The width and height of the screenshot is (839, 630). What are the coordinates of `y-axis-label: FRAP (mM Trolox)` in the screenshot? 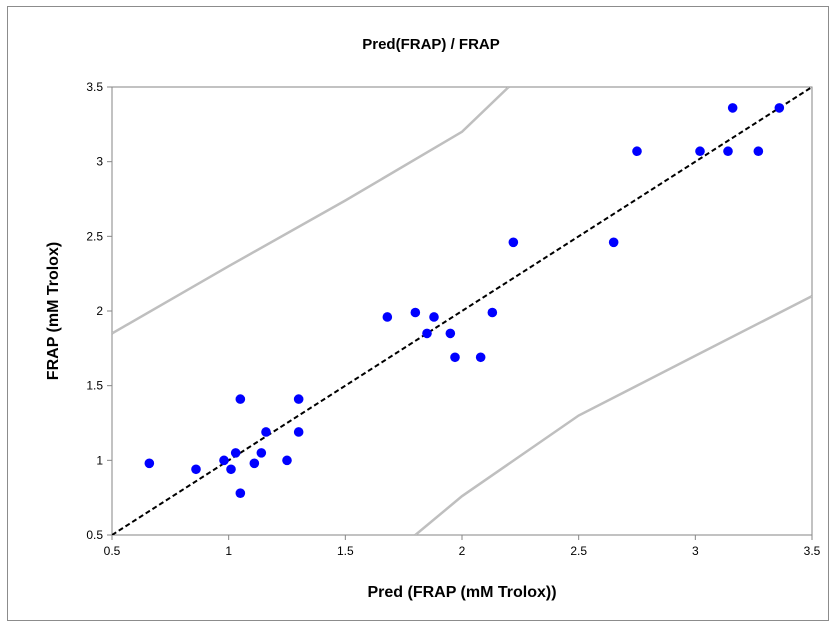 It's located at (53, 311).